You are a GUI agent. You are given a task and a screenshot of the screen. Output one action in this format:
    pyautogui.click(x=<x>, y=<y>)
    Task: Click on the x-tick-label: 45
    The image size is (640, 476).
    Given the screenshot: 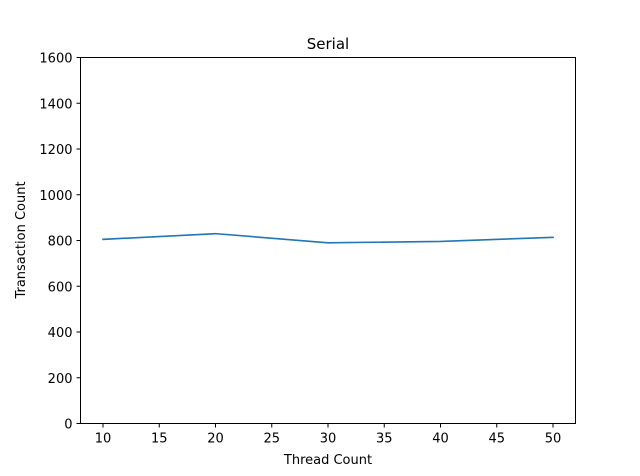 What is the action you would take?
    pyautogui.click(x=496, y=439)
    